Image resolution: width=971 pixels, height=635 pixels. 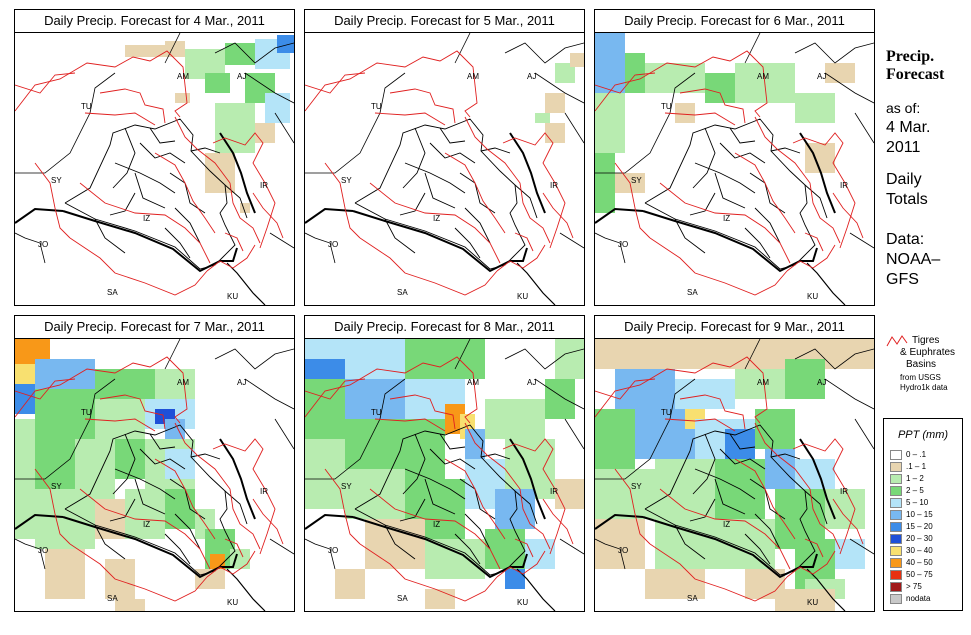 What do you see at coordinates (914, 586) in the screenshot?
I see `legend-label: > 75` at bounding box center [914, 586].